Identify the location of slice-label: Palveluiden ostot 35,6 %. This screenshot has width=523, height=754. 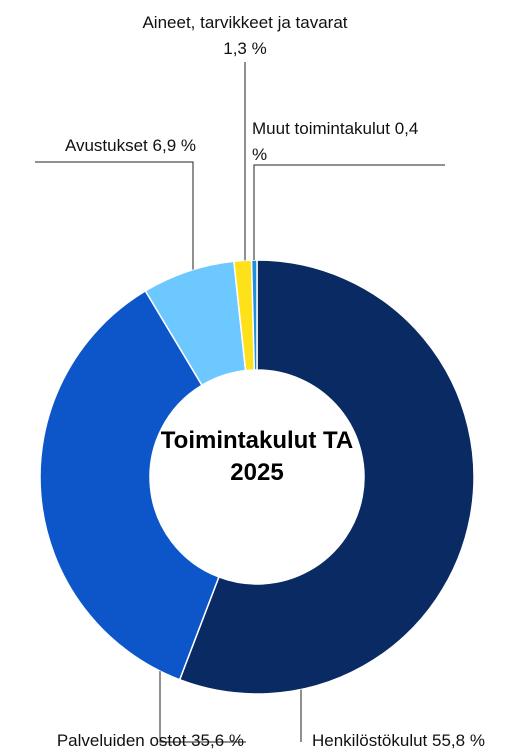
(125, 741).